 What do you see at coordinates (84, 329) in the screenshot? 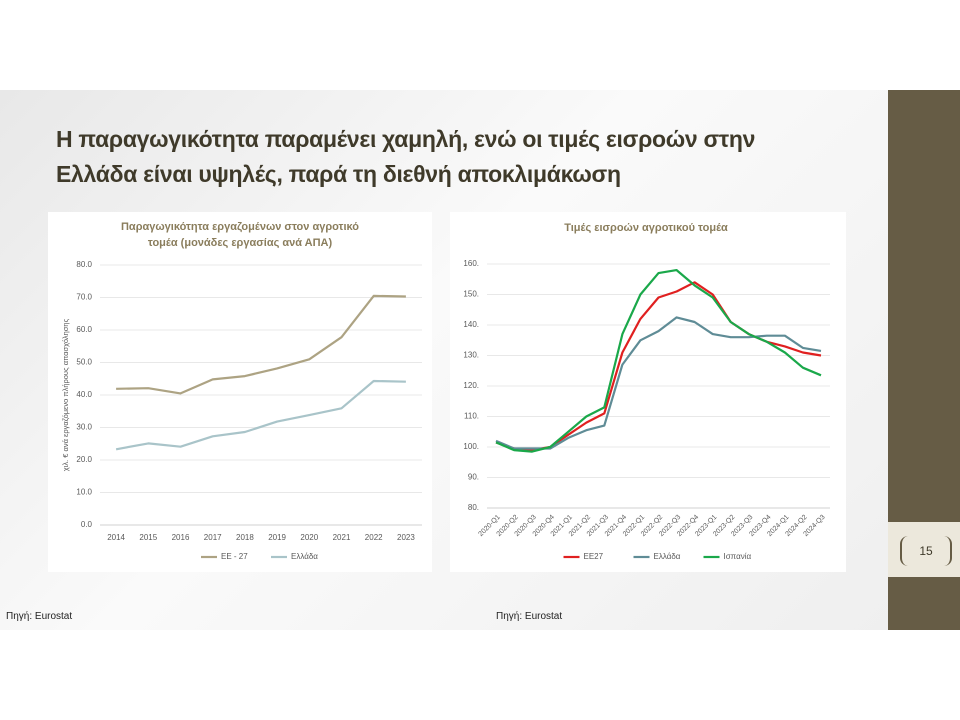
I see `y-tick-label: 60.0` at bounding box center [84, 329].